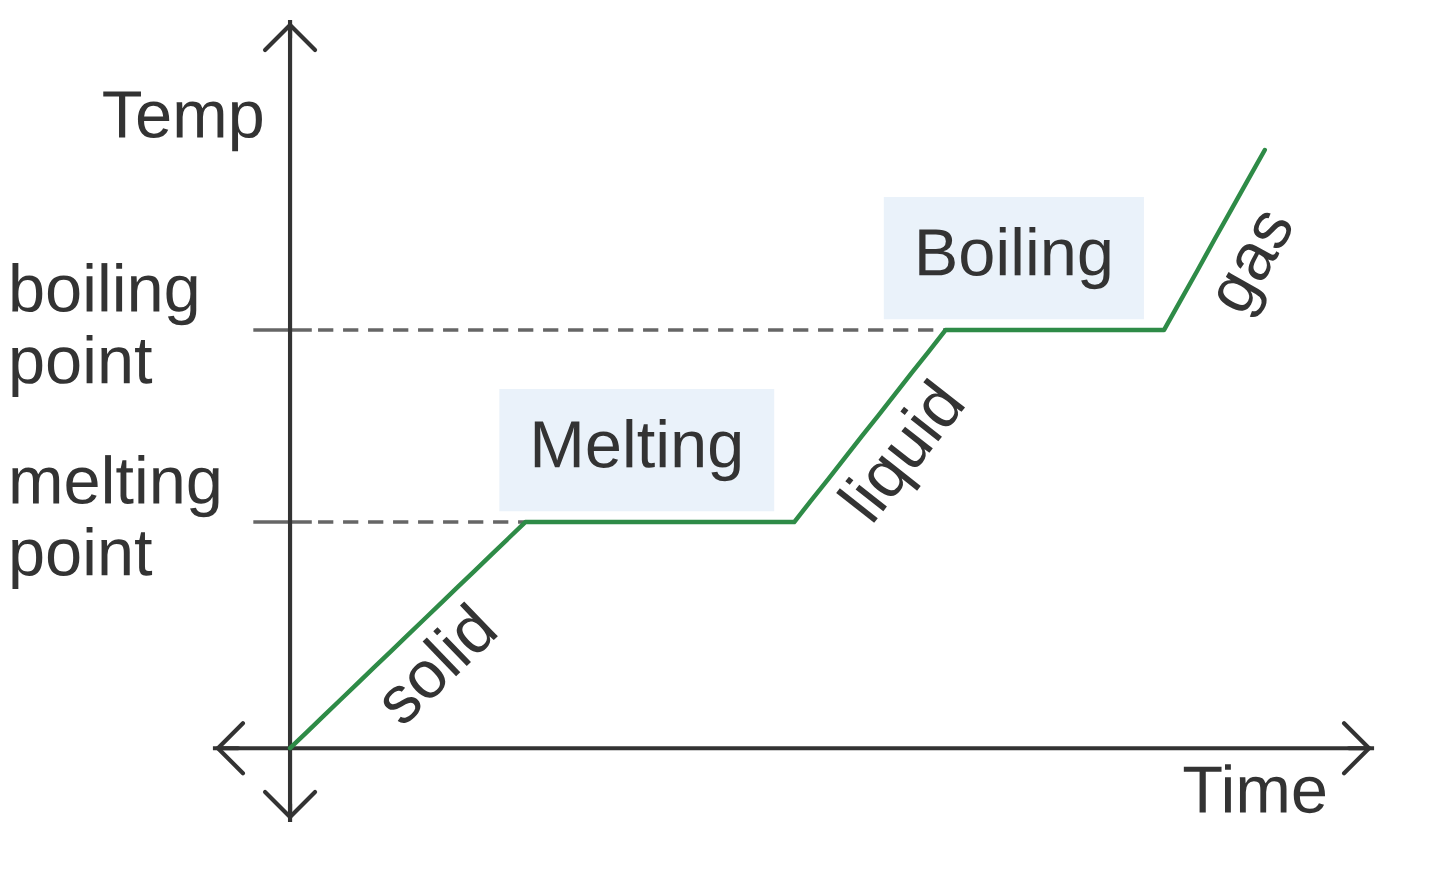 The width and height of the screenshot is (1440, 892). I want to click on annotation: Boiling, so click(1014, 258).